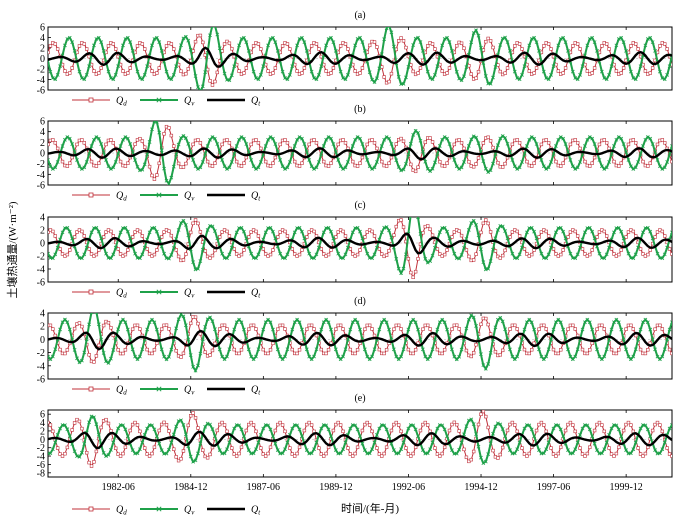 The image size is (687, 524). Describe the element at coordinates (41, 186) in the screenshot. I see `y-tick-label: -6` at that location.